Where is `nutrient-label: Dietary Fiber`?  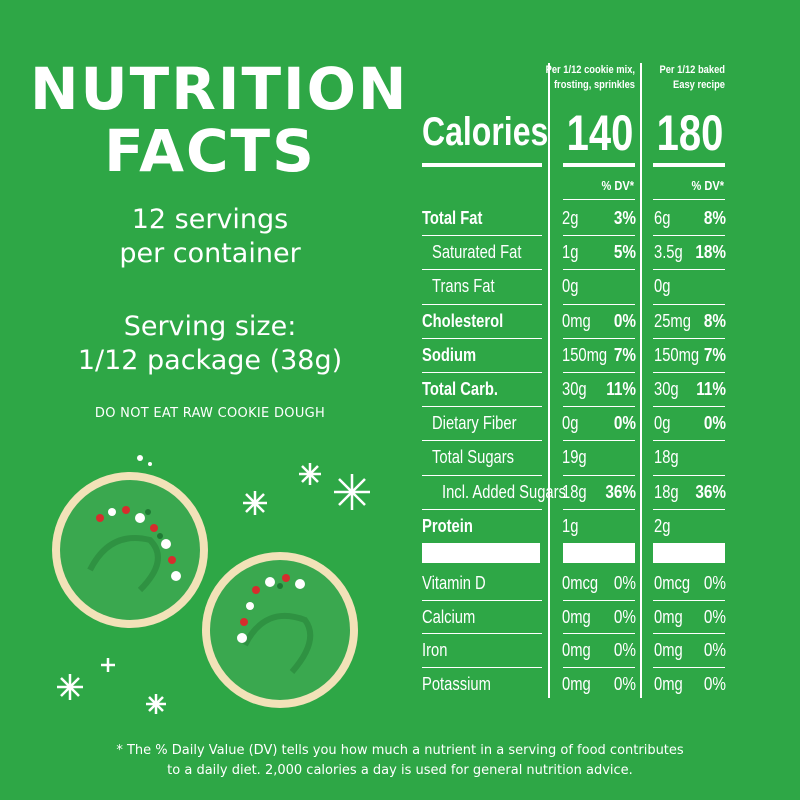 nutrient-label: Dietary Fiber is located at coordinates (474, 423).